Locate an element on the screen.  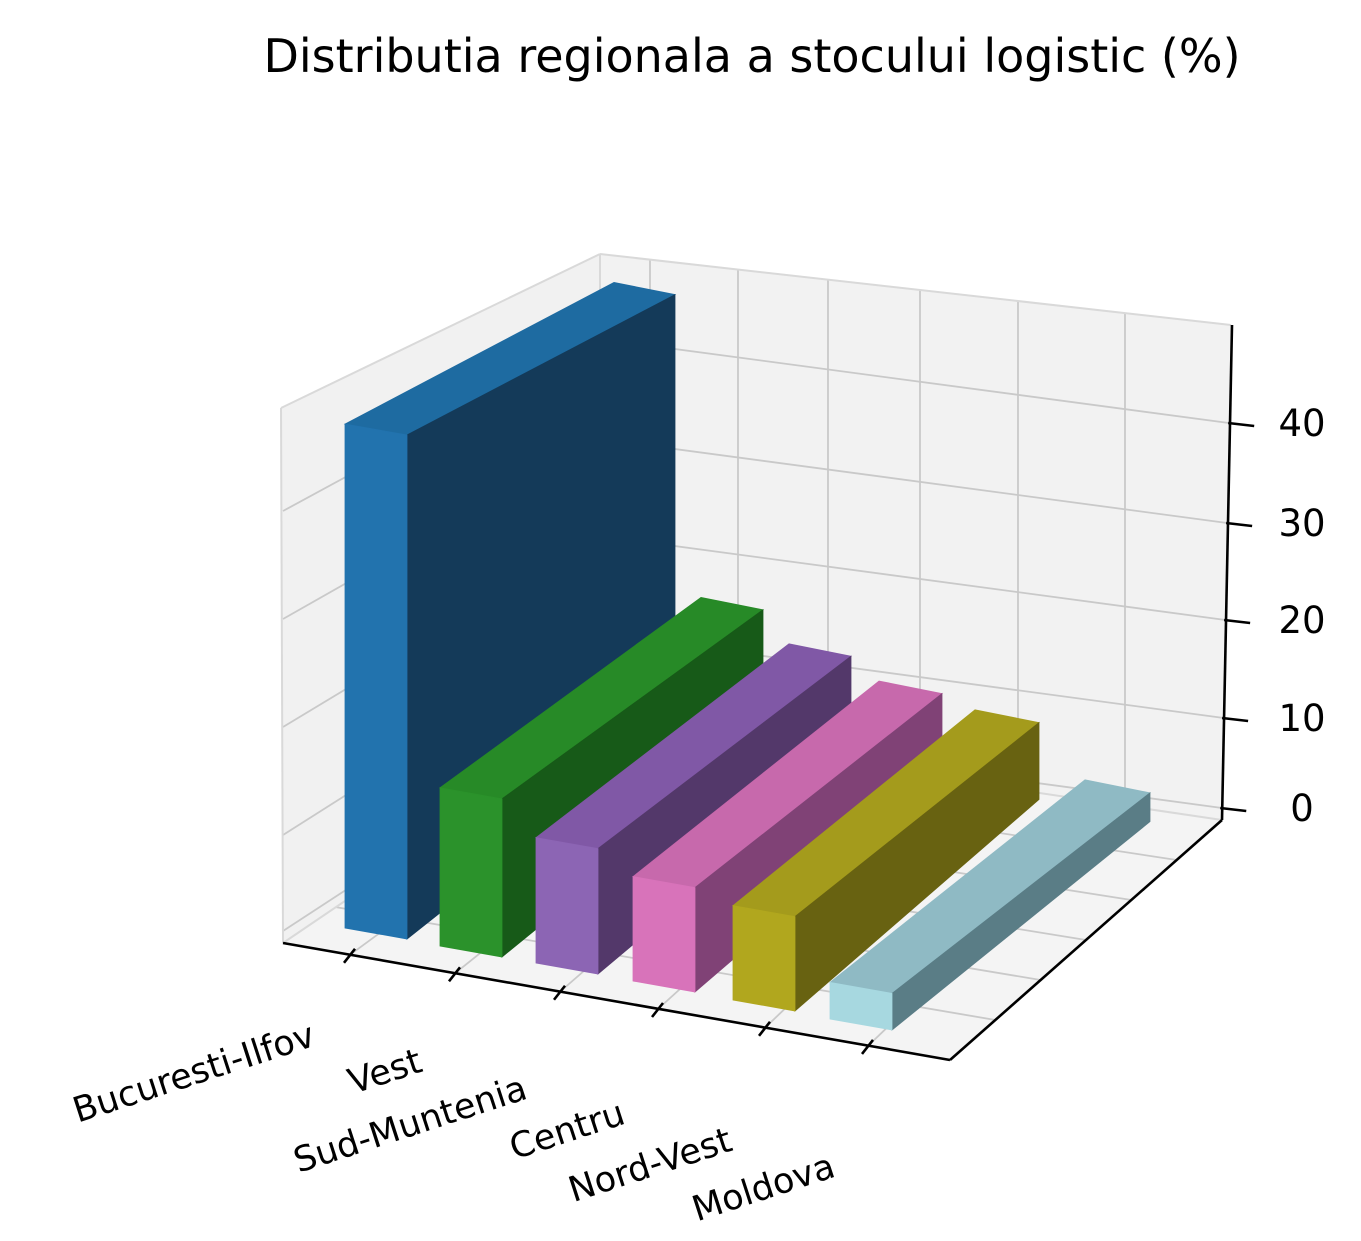
bar-moldova is located at coordinates (990, 905).